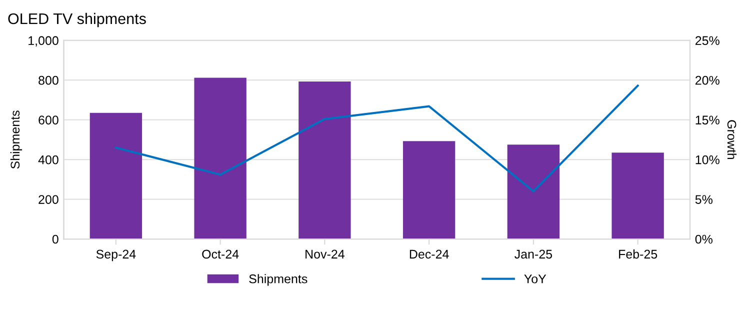 Image resolution: width=750 pixels, height=323 pixels. I want to click on y-axis-title: Shipments, so click(16, 139).